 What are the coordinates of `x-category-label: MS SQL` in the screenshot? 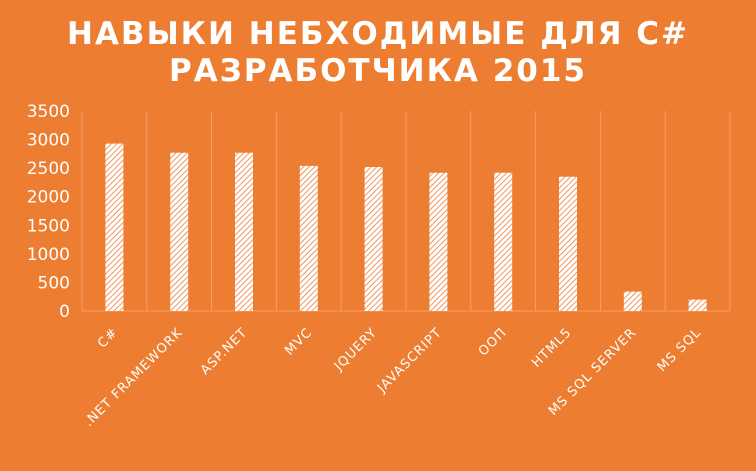 It's located at (680, 350).